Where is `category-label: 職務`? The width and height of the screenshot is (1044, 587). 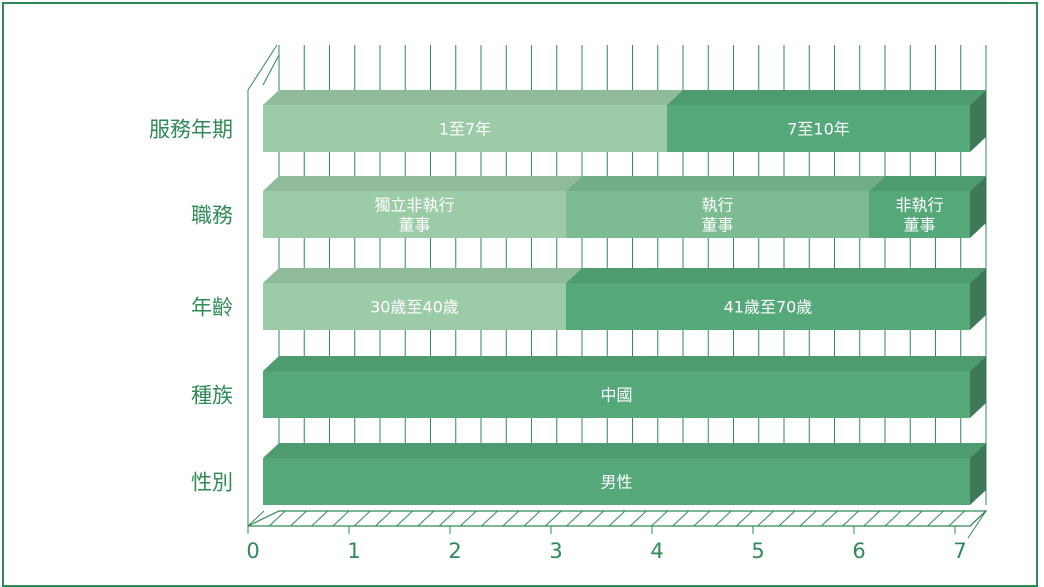
category-label: 職務 is located at coordinates (212, 216).